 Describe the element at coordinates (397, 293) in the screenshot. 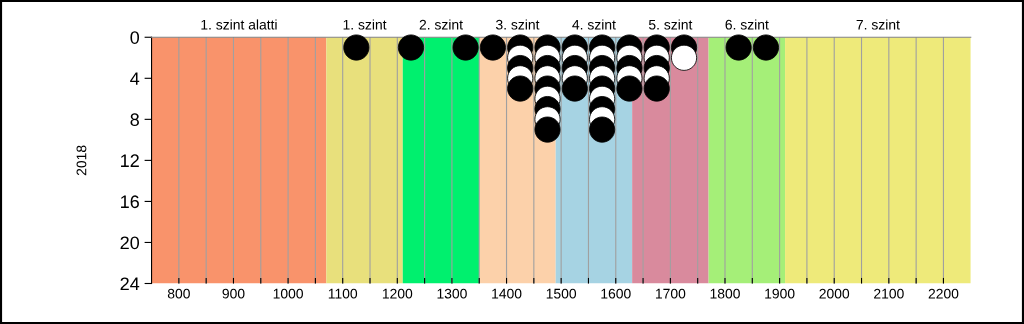

I see `x-tick-label: 1200` at that location.